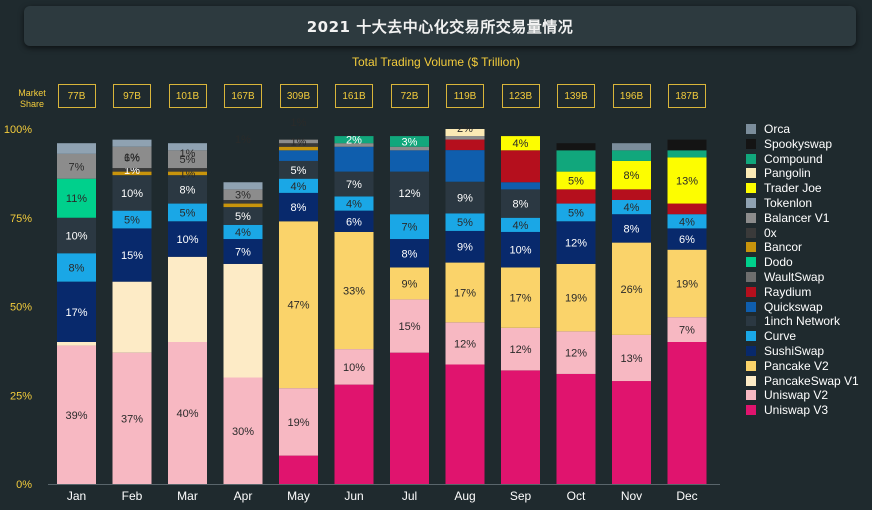  I want to click on x-tick-label: Feb, so click(132, 496).